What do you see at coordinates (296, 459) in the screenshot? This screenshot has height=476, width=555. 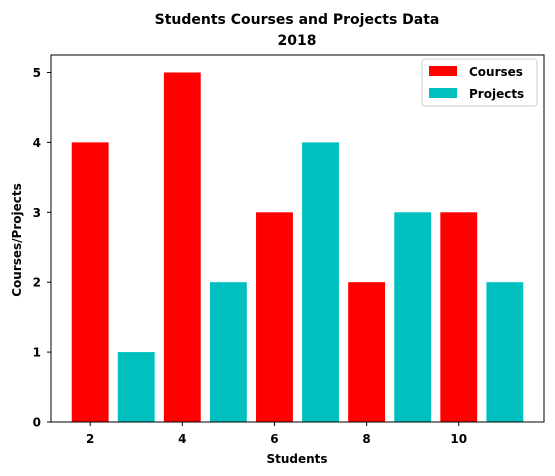 I see `x-axis-label: Students` at bounding box center [296, 459].